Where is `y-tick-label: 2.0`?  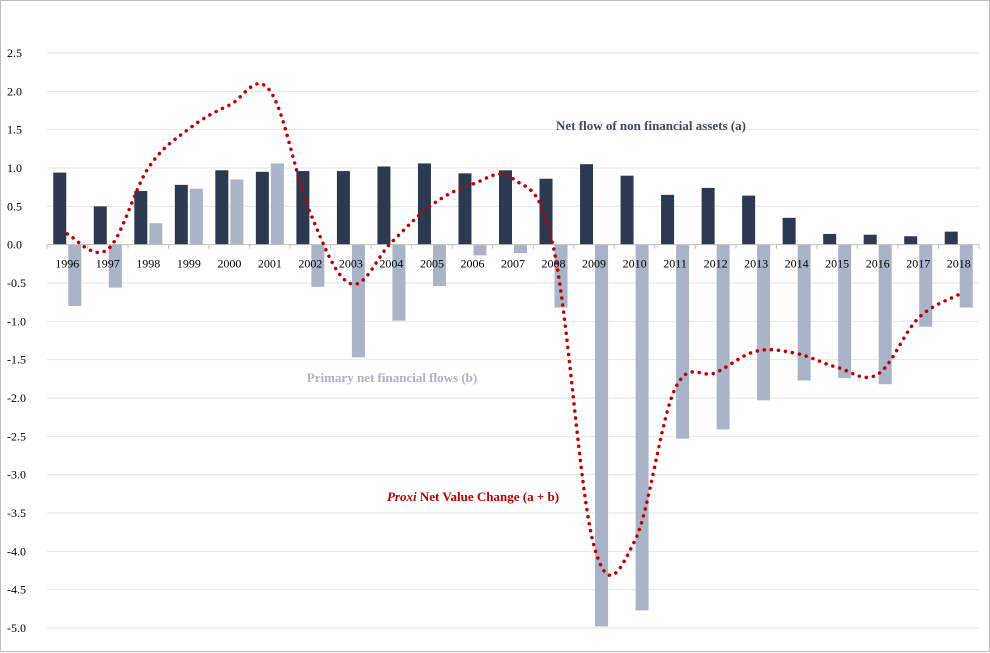 y-tick-label: 2.0 is located at coordinates (14, 91).